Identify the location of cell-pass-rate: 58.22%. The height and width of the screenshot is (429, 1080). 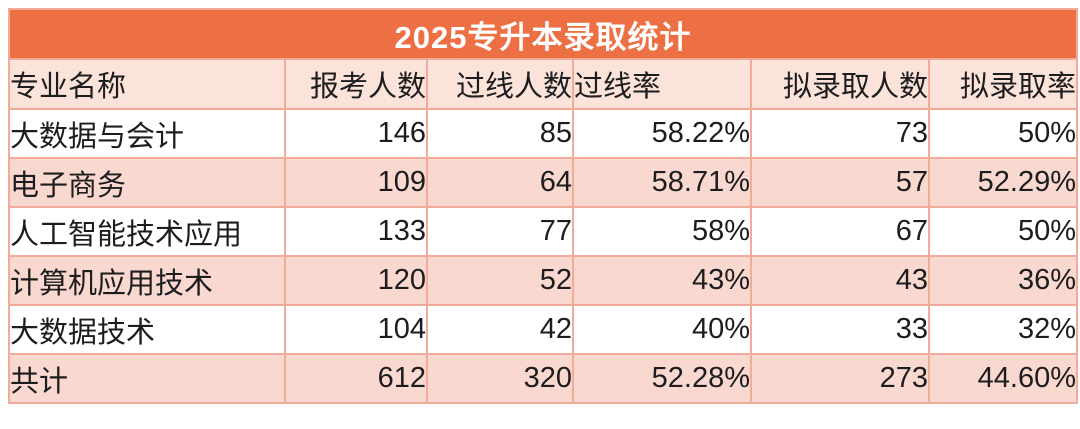
(662, 133).